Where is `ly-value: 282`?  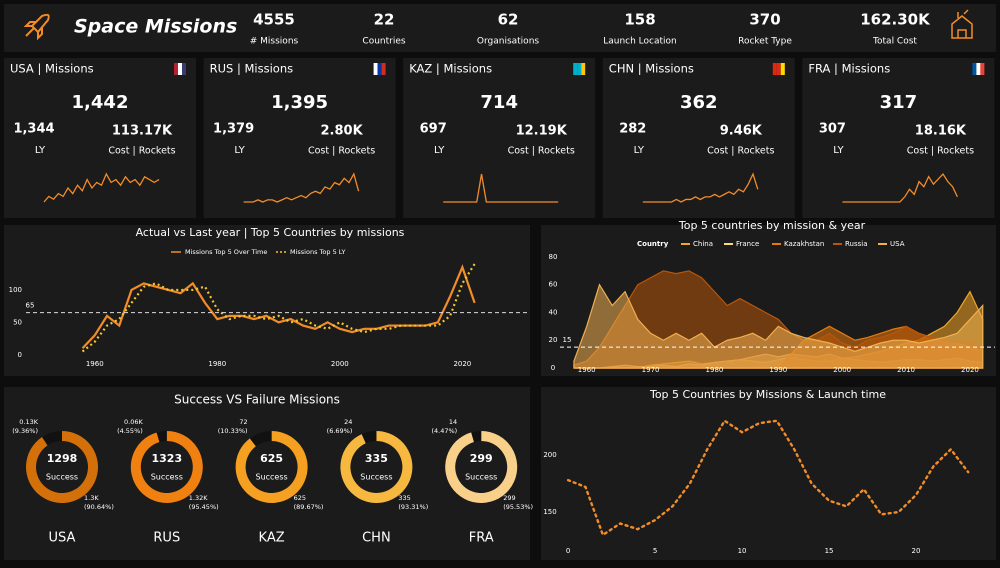
ly-value: 282 is located at coordinates (632, 129).